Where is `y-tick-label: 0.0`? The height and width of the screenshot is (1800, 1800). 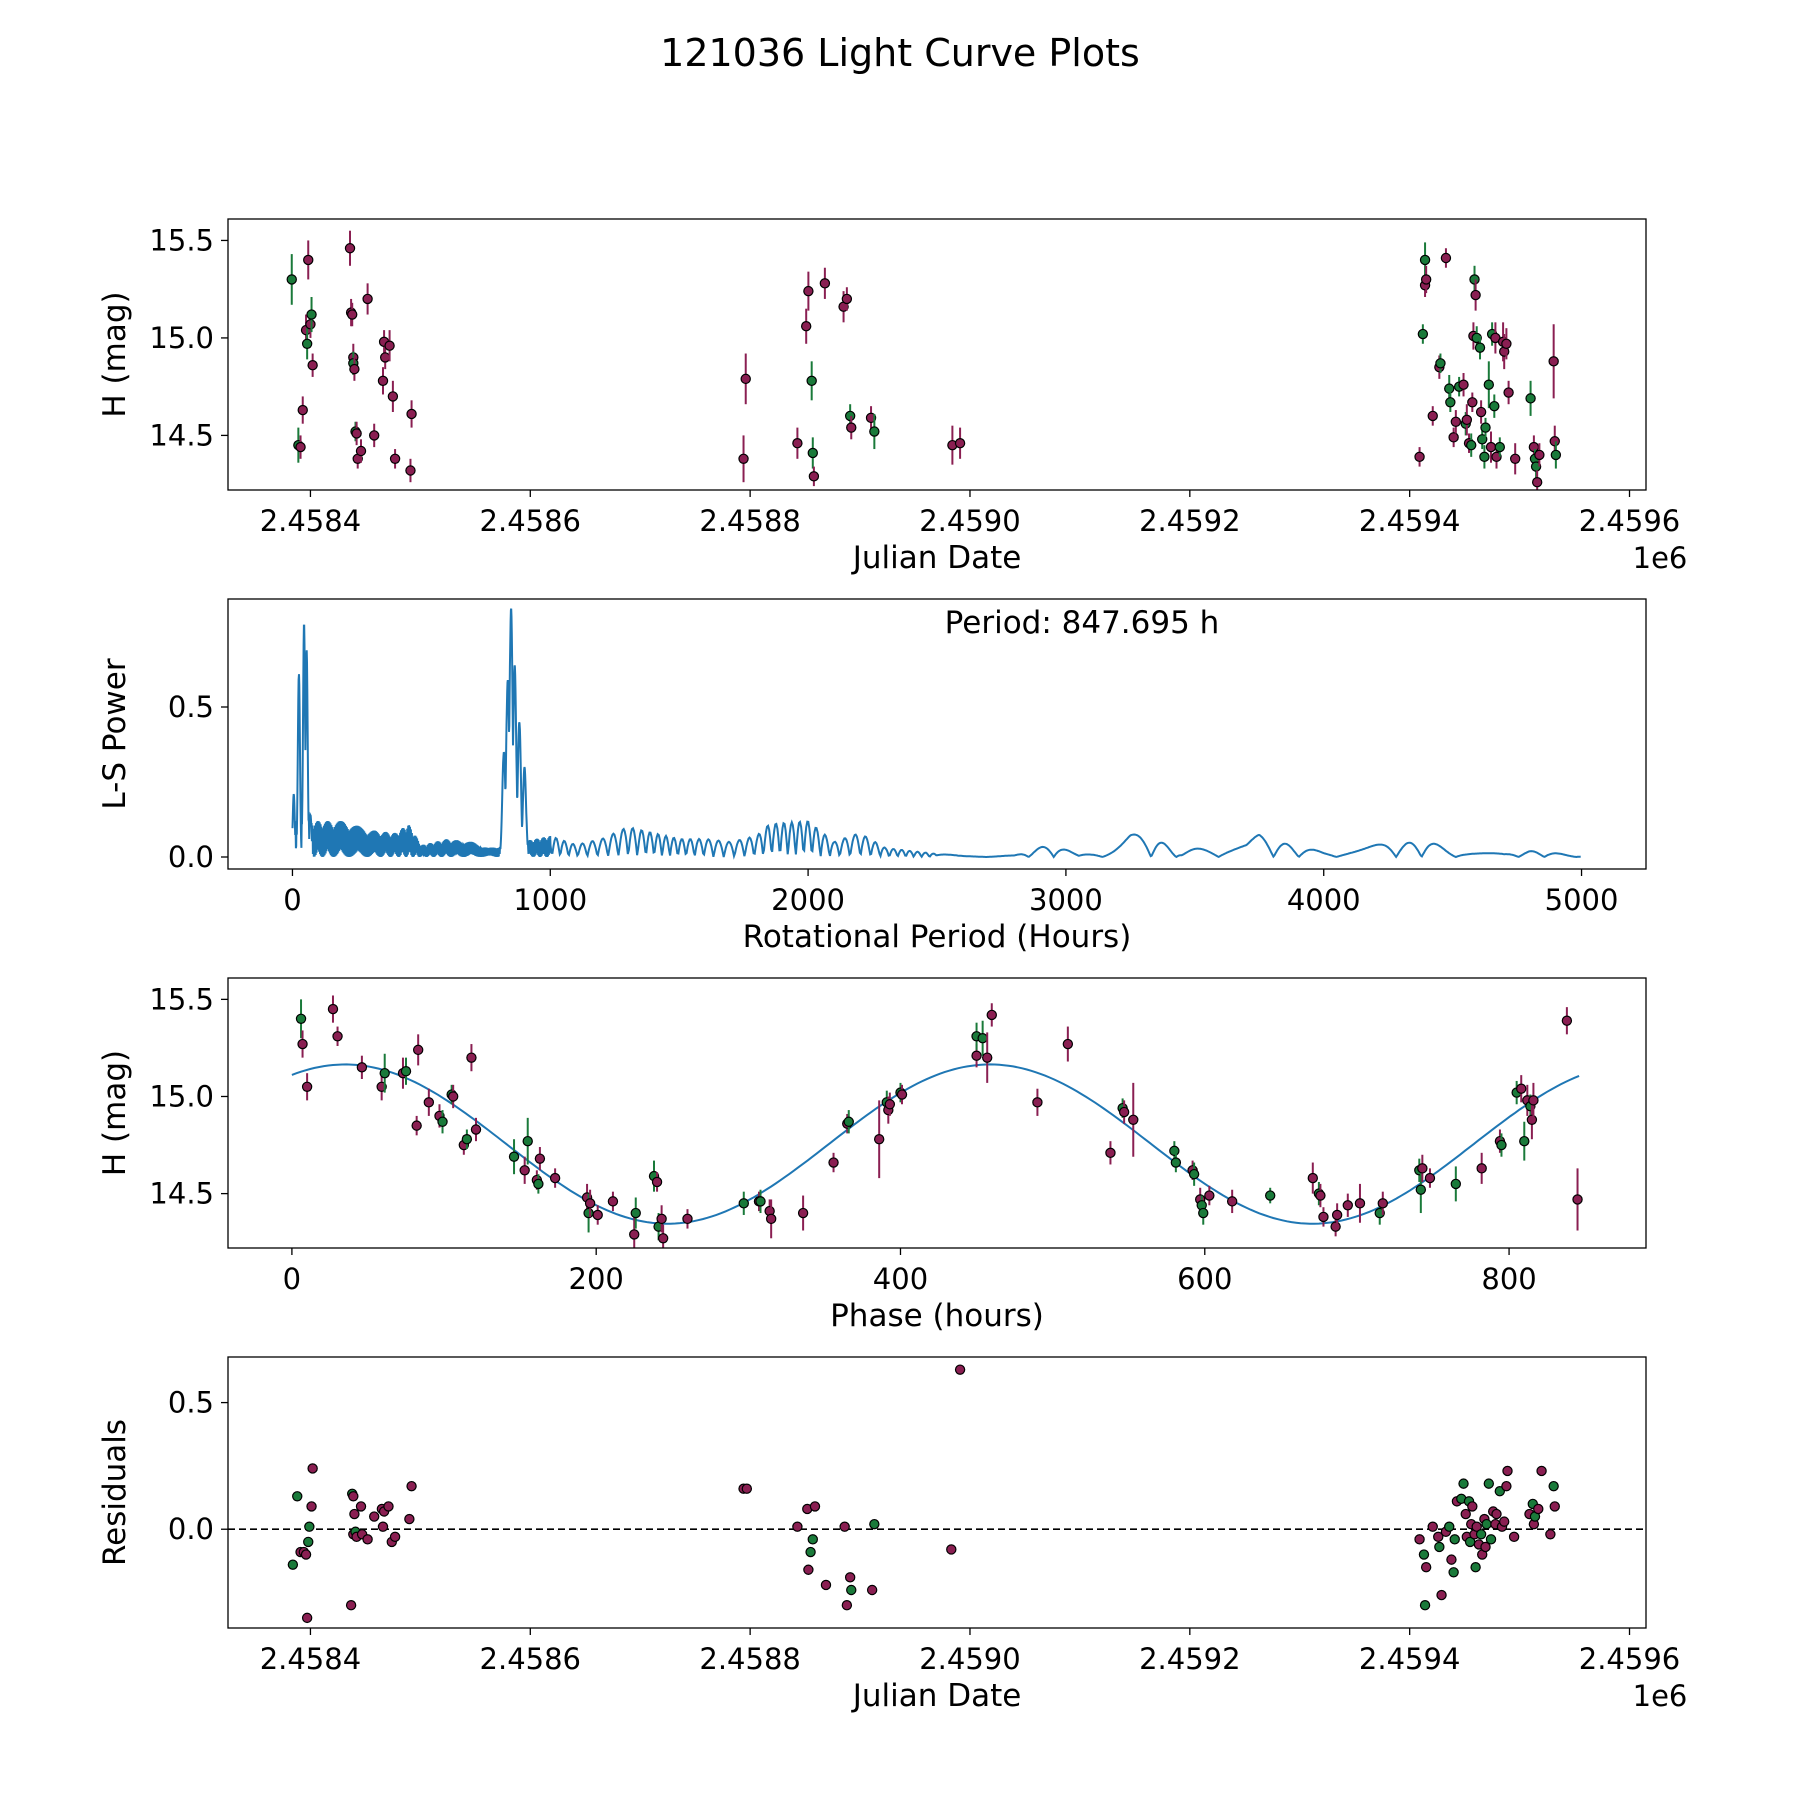 y-tick-label: 0.0 is located at coordinates (191, 857).